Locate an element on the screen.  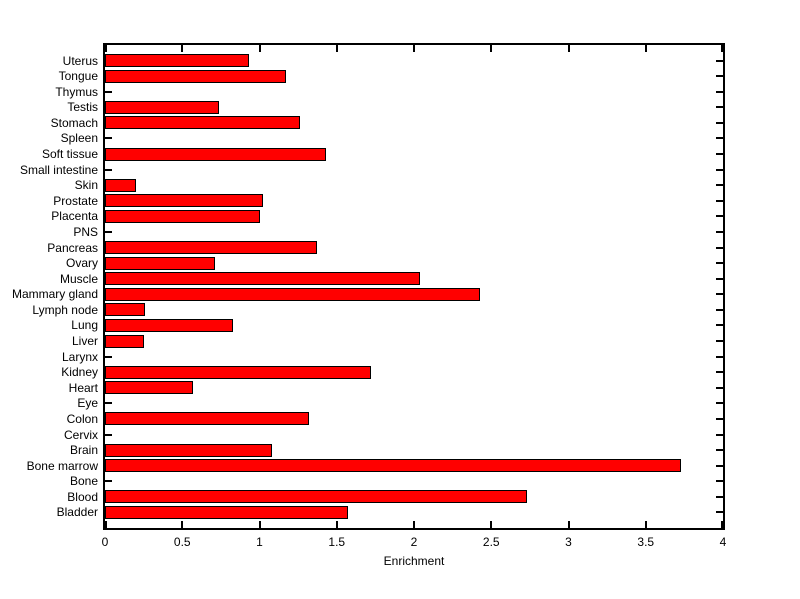
bar-testis is located at coordinates (162, 107).